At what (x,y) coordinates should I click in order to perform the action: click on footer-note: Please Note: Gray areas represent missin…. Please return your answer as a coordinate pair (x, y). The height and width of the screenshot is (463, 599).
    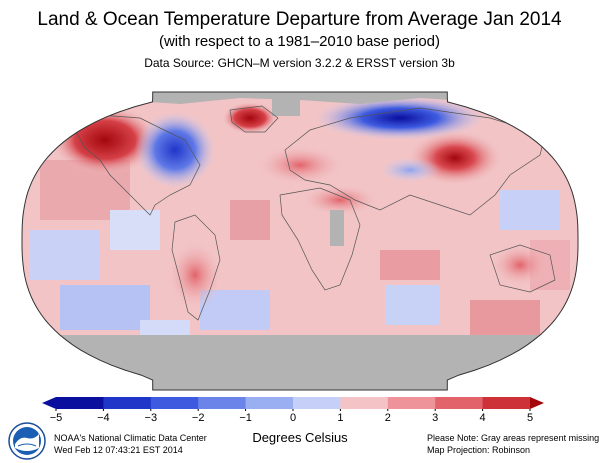
    Looking at the image, I should click on (513, 438).